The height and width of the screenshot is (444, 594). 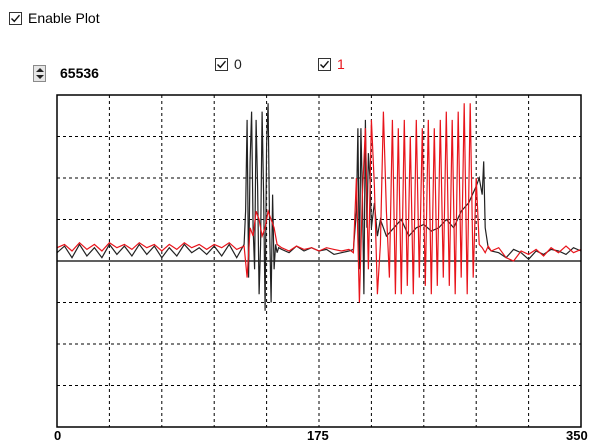 What do you see at coordinates (341, 64) in the screenshot?
I see `legend-label-series-1: 1` at bounding box center [341, 64].